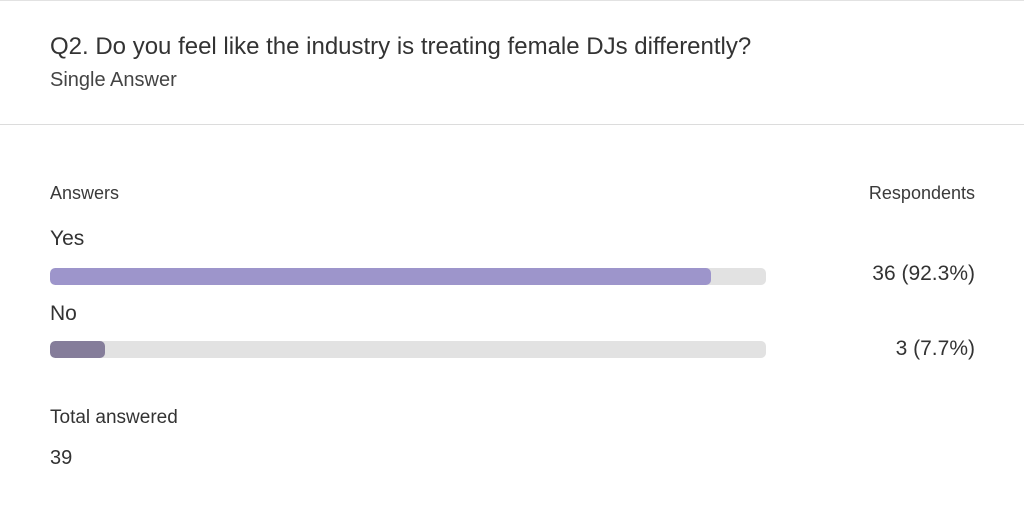  I want to click on respondent-count-no: 3 (7.7%), so click(935, 348).